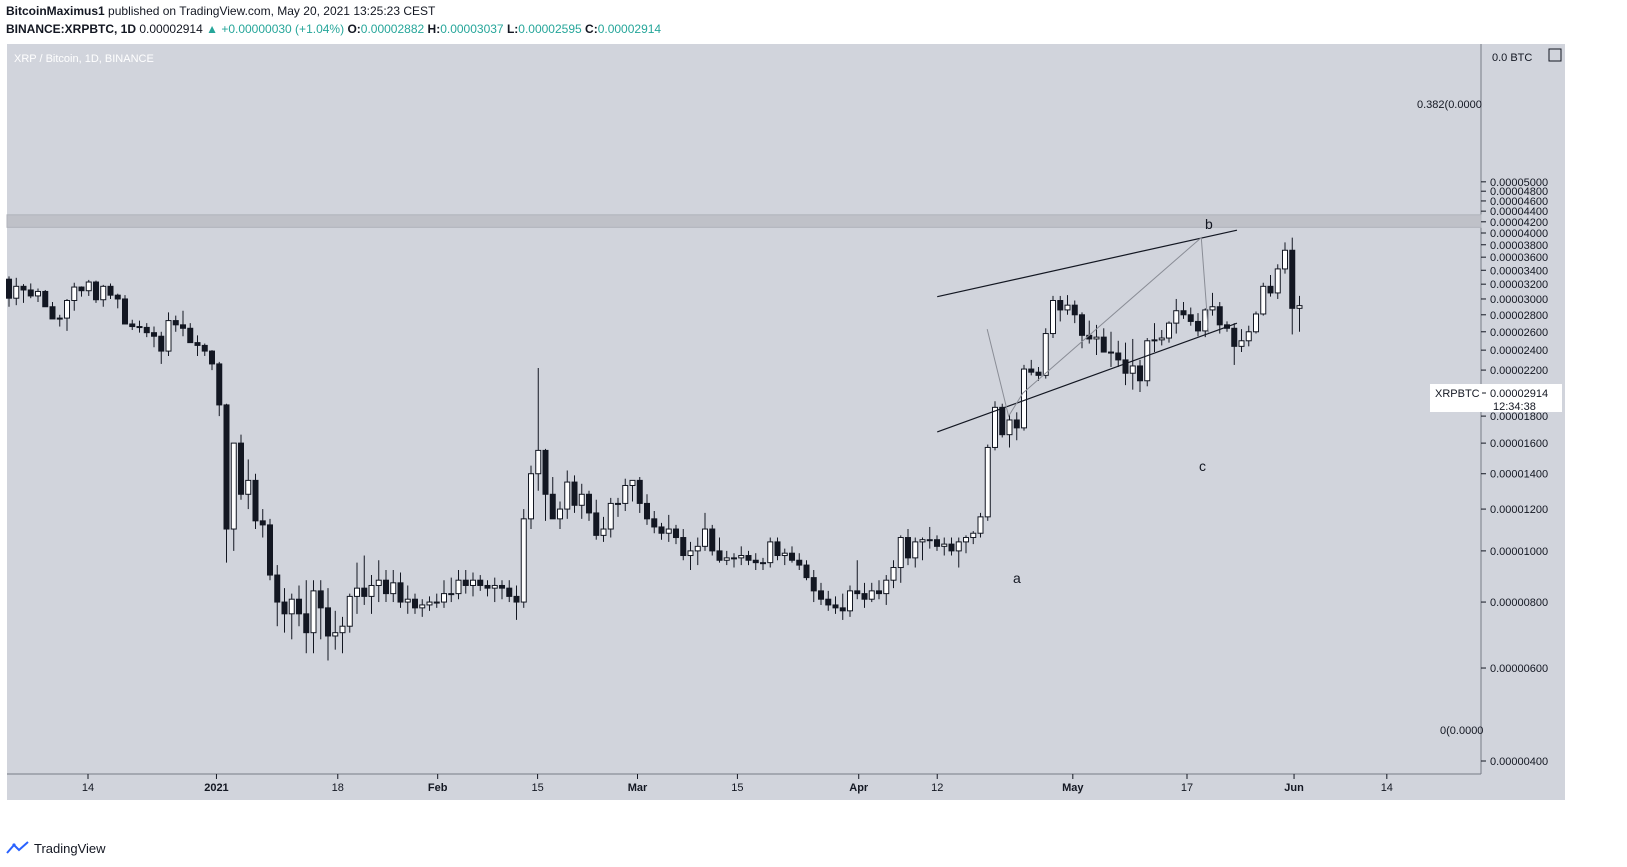 Image resolution: width=1627 pixels, height=867 pixels. What do you see at coordinates (1555, 55) in the screenshot?
I see `scale-settings-icon` at bounding box center [1555, 55].